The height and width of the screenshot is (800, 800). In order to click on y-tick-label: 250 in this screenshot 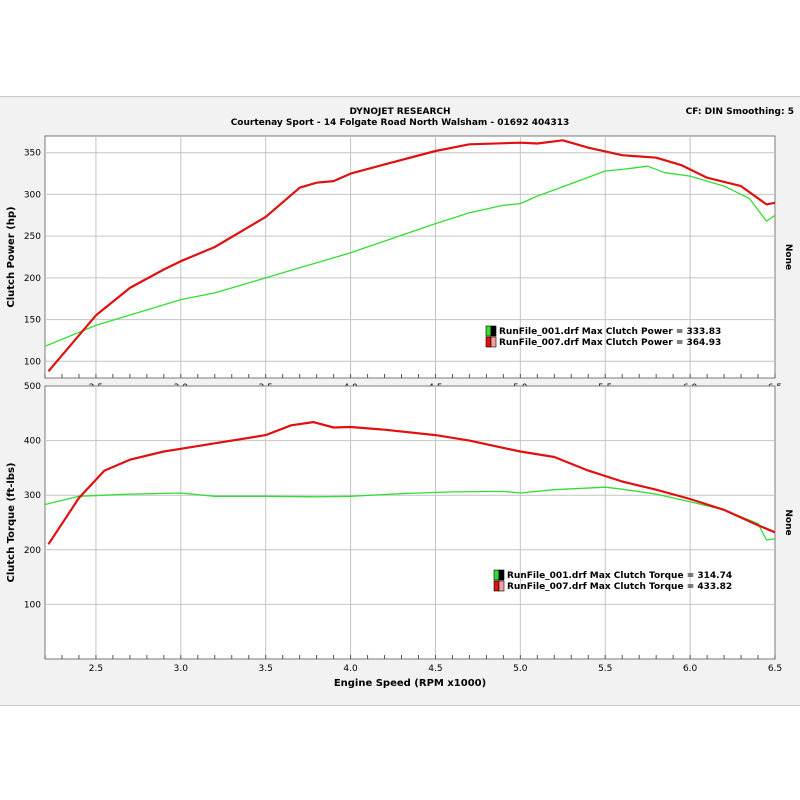, I will do `click(32, 237)`.